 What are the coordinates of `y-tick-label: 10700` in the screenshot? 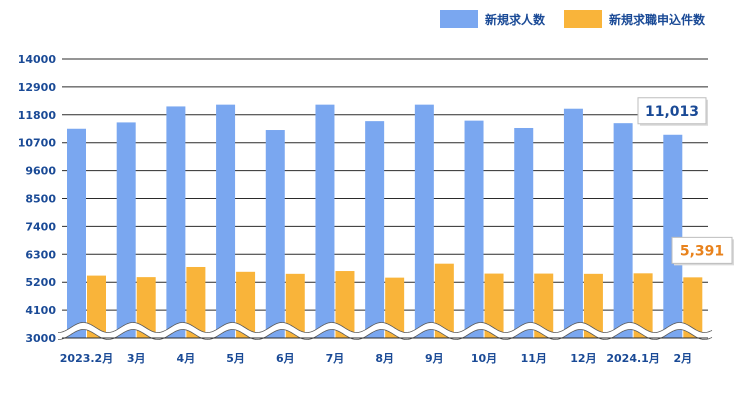 It's located at (37, 143).